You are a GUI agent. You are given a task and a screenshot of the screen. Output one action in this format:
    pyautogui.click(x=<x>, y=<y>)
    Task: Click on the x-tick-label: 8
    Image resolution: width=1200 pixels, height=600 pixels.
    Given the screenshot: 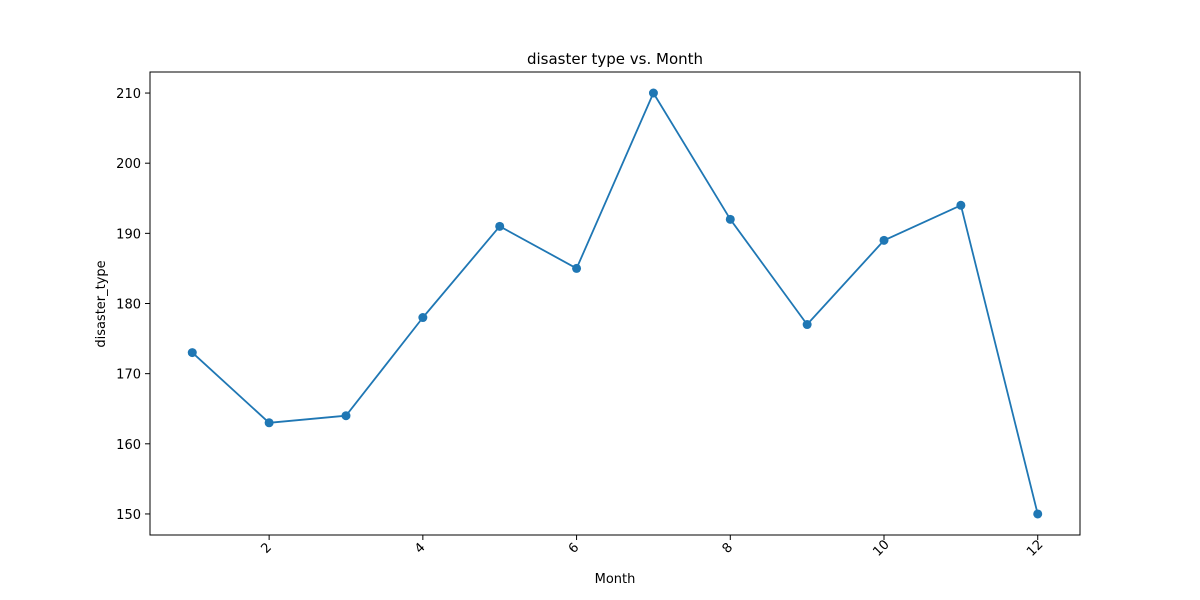 What is the action you would take?
    pyautogui.click(x=728, y=548)
    